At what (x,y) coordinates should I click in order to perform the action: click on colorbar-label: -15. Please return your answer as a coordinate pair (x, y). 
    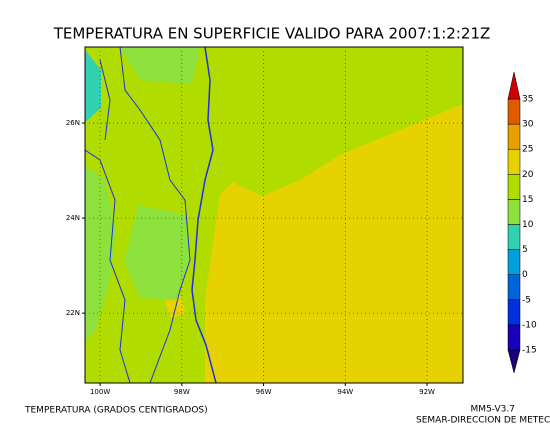
    Looking at the image, I should click on (529, 351).